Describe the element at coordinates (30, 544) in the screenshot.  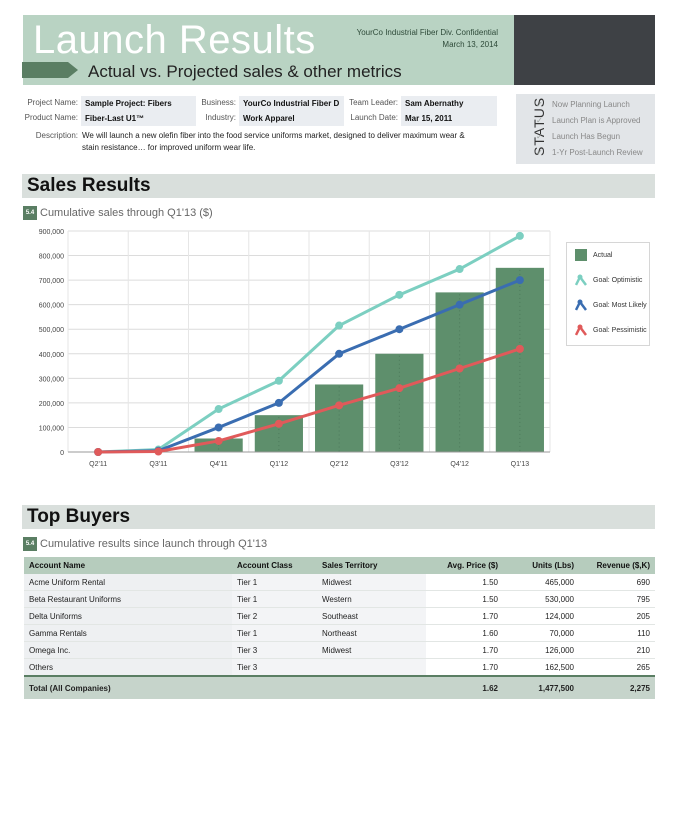
I see `buyers-badge: 5.4` at that location.